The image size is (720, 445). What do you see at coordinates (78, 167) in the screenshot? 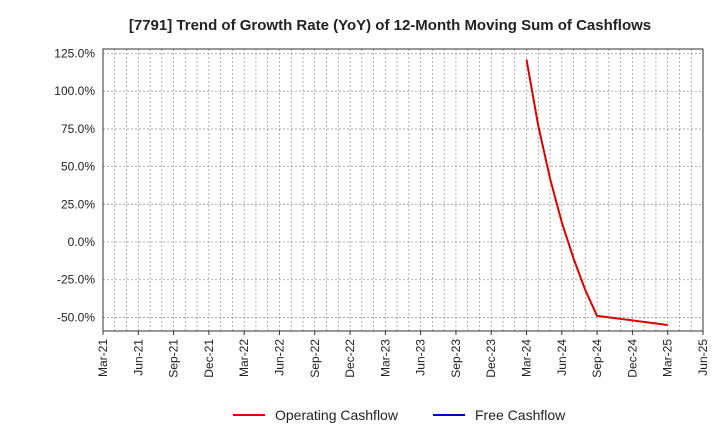
I see `y-tick-label: 50.0%` at bounding box center [78, 167].